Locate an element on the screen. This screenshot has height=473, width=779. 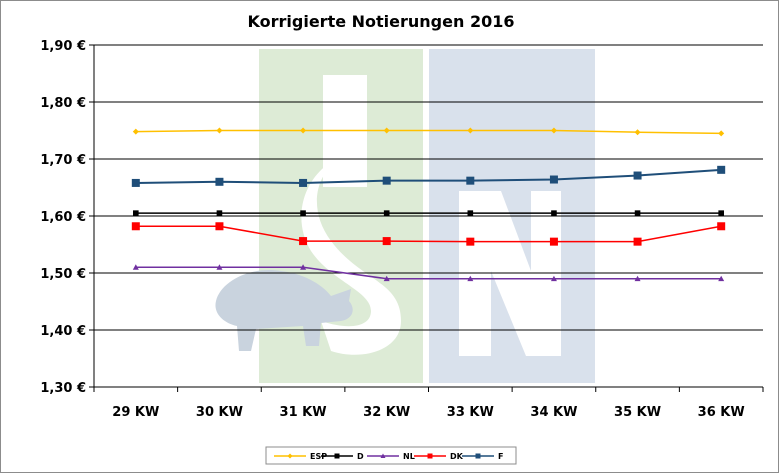
legend-label: NL is located at coordinates (409, 456).